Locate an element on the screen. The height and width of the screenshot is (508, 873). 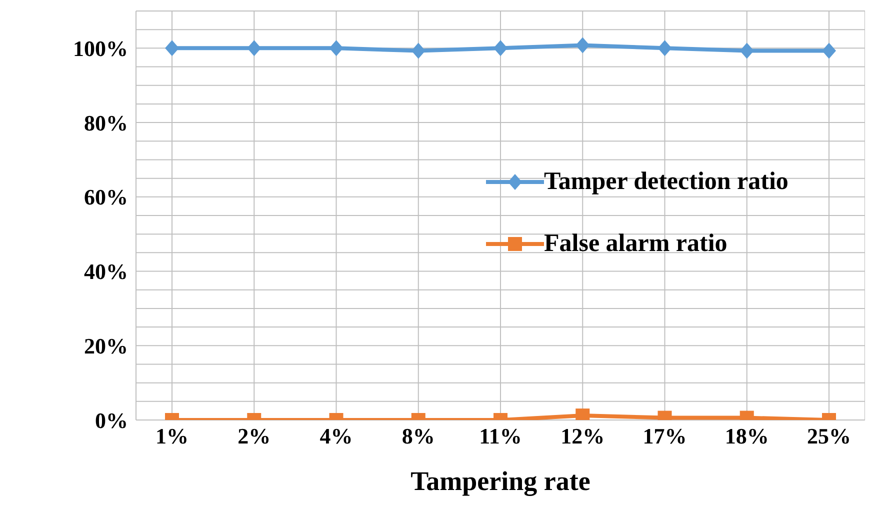
x-tick-label: 8% is located at coordinates (418, 436).